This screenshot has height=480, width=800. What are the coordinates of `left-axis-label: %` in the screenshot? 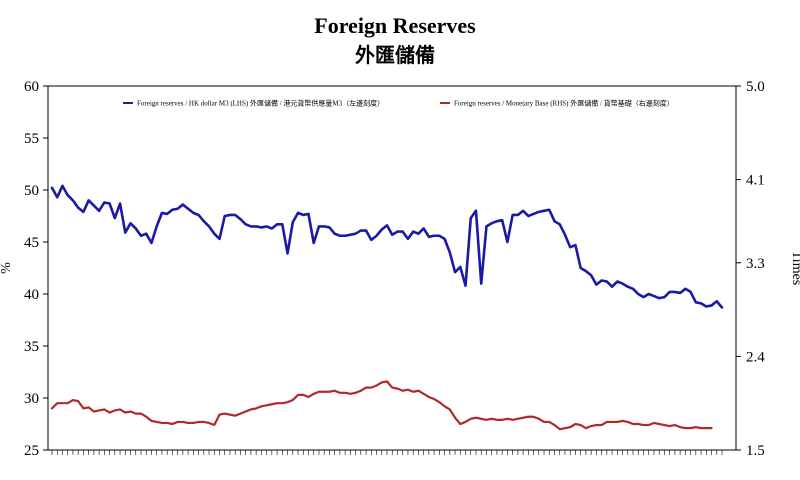 It's located at (7, 268).